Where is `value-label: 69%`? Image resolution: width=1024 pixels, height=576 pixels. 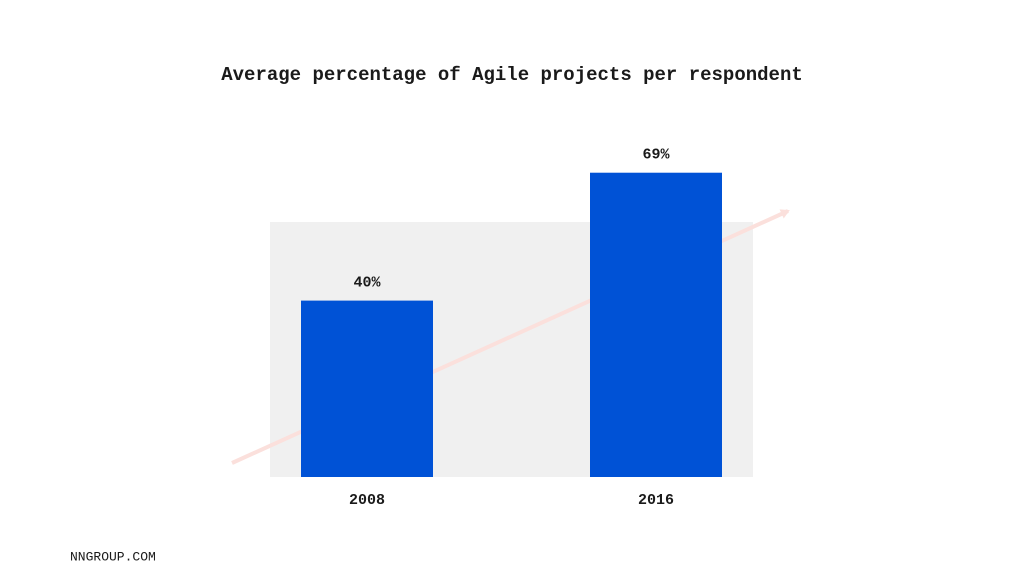 value-label: 69% is located at coordinates (656, 155).